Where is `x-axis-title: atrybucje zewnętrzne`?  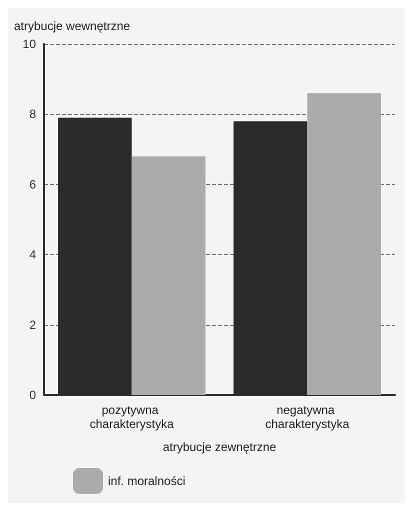 x-axis-title: atrybucje zewnętrzne is located at coordinates (219, 447).